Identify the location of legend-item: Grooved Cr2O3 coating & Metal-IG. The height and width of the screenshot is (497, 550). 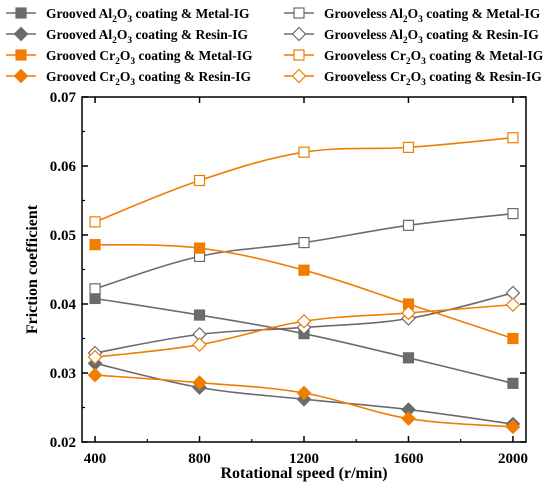
(129, 57).